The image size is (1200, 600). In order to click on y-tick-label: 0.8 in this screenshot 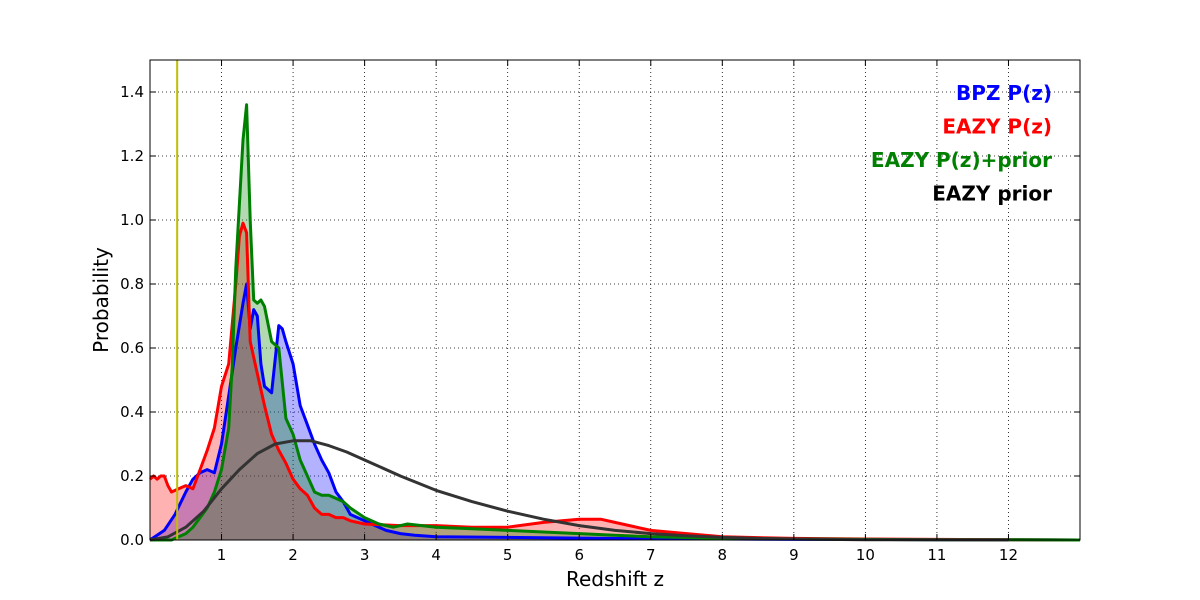, I will do `click(132, 284)`.